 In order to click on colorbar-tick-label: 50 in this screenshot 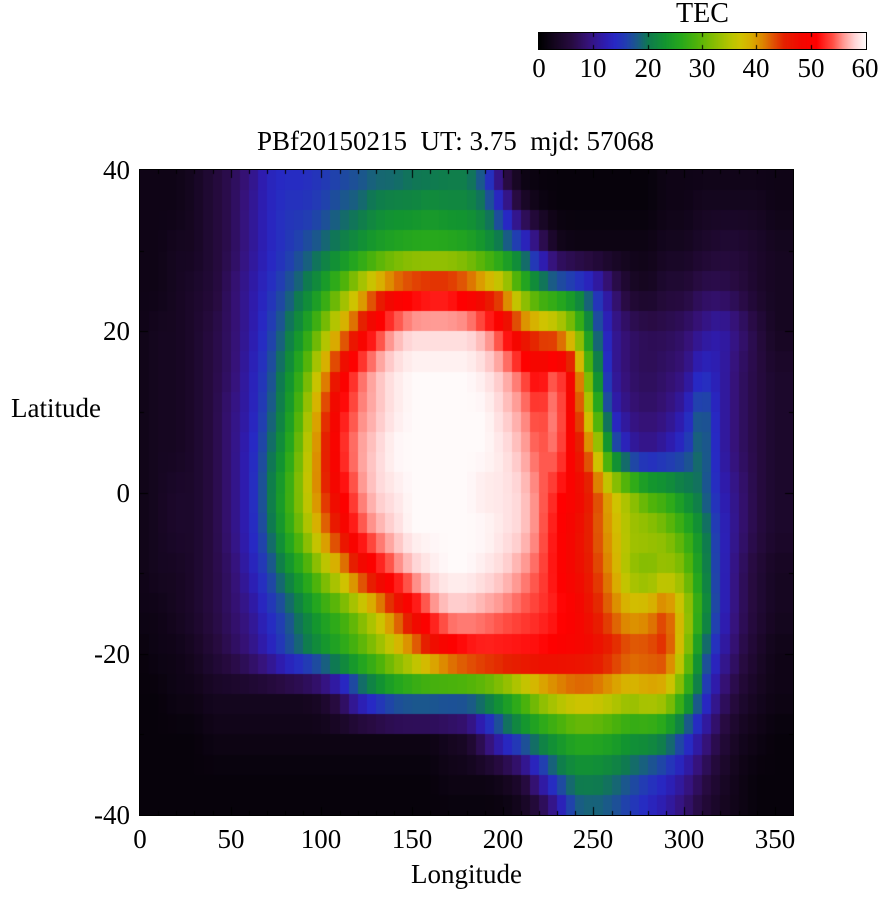, I will do `click(811, 68)`.